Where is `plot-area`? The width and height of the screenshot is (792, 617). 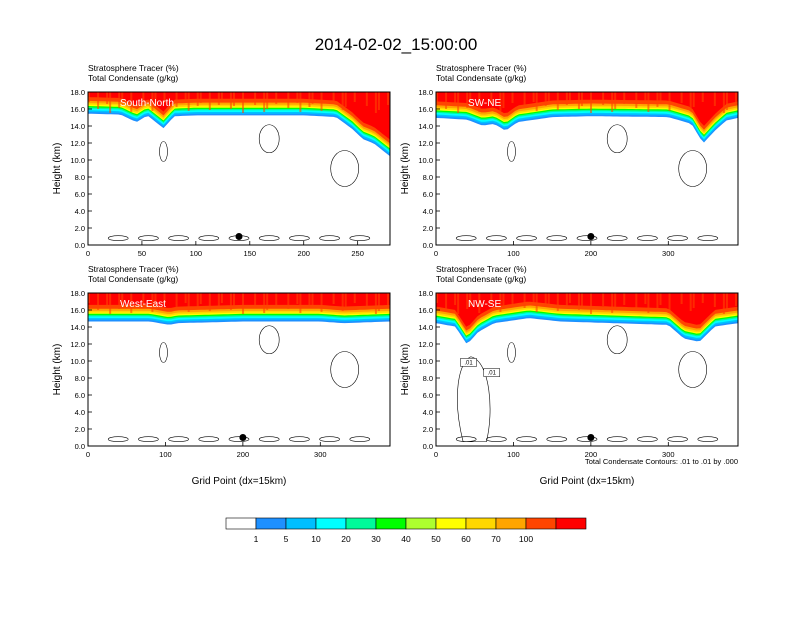 plot-area is located at coordinates (239, 368).